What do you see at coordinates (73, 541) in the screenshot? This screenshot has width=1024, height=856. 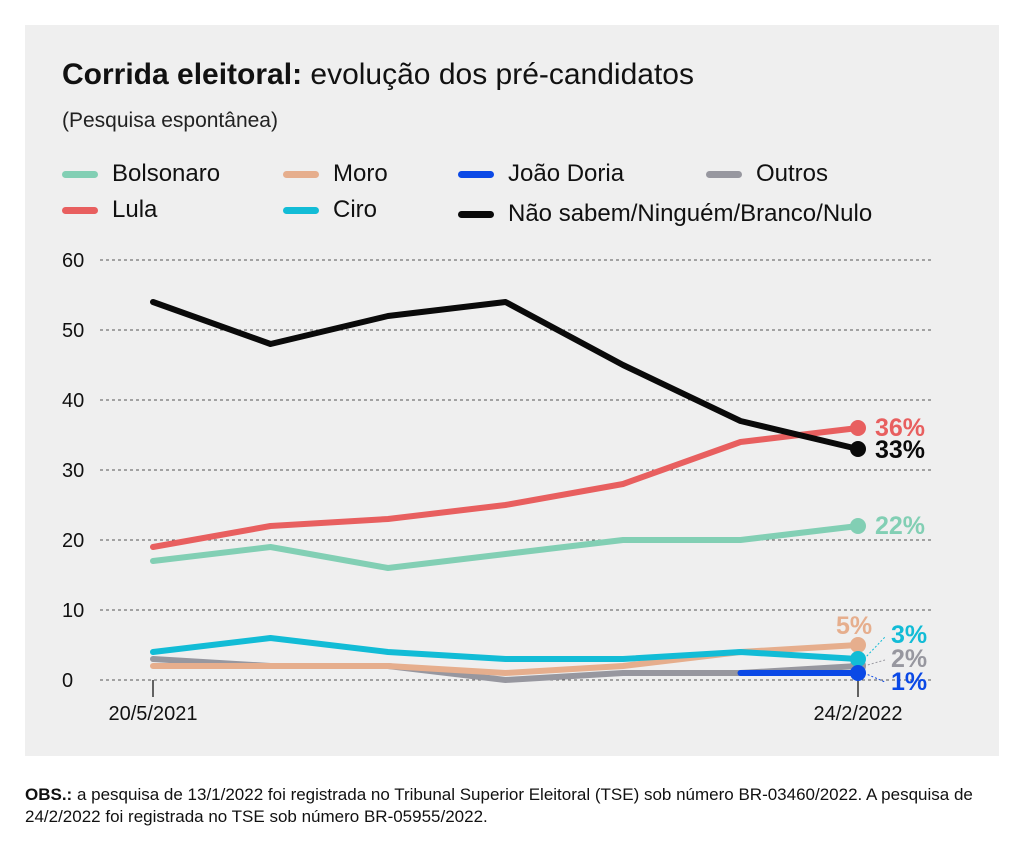 I see `y-tick-label: 20` at bounding box center [73, 541].